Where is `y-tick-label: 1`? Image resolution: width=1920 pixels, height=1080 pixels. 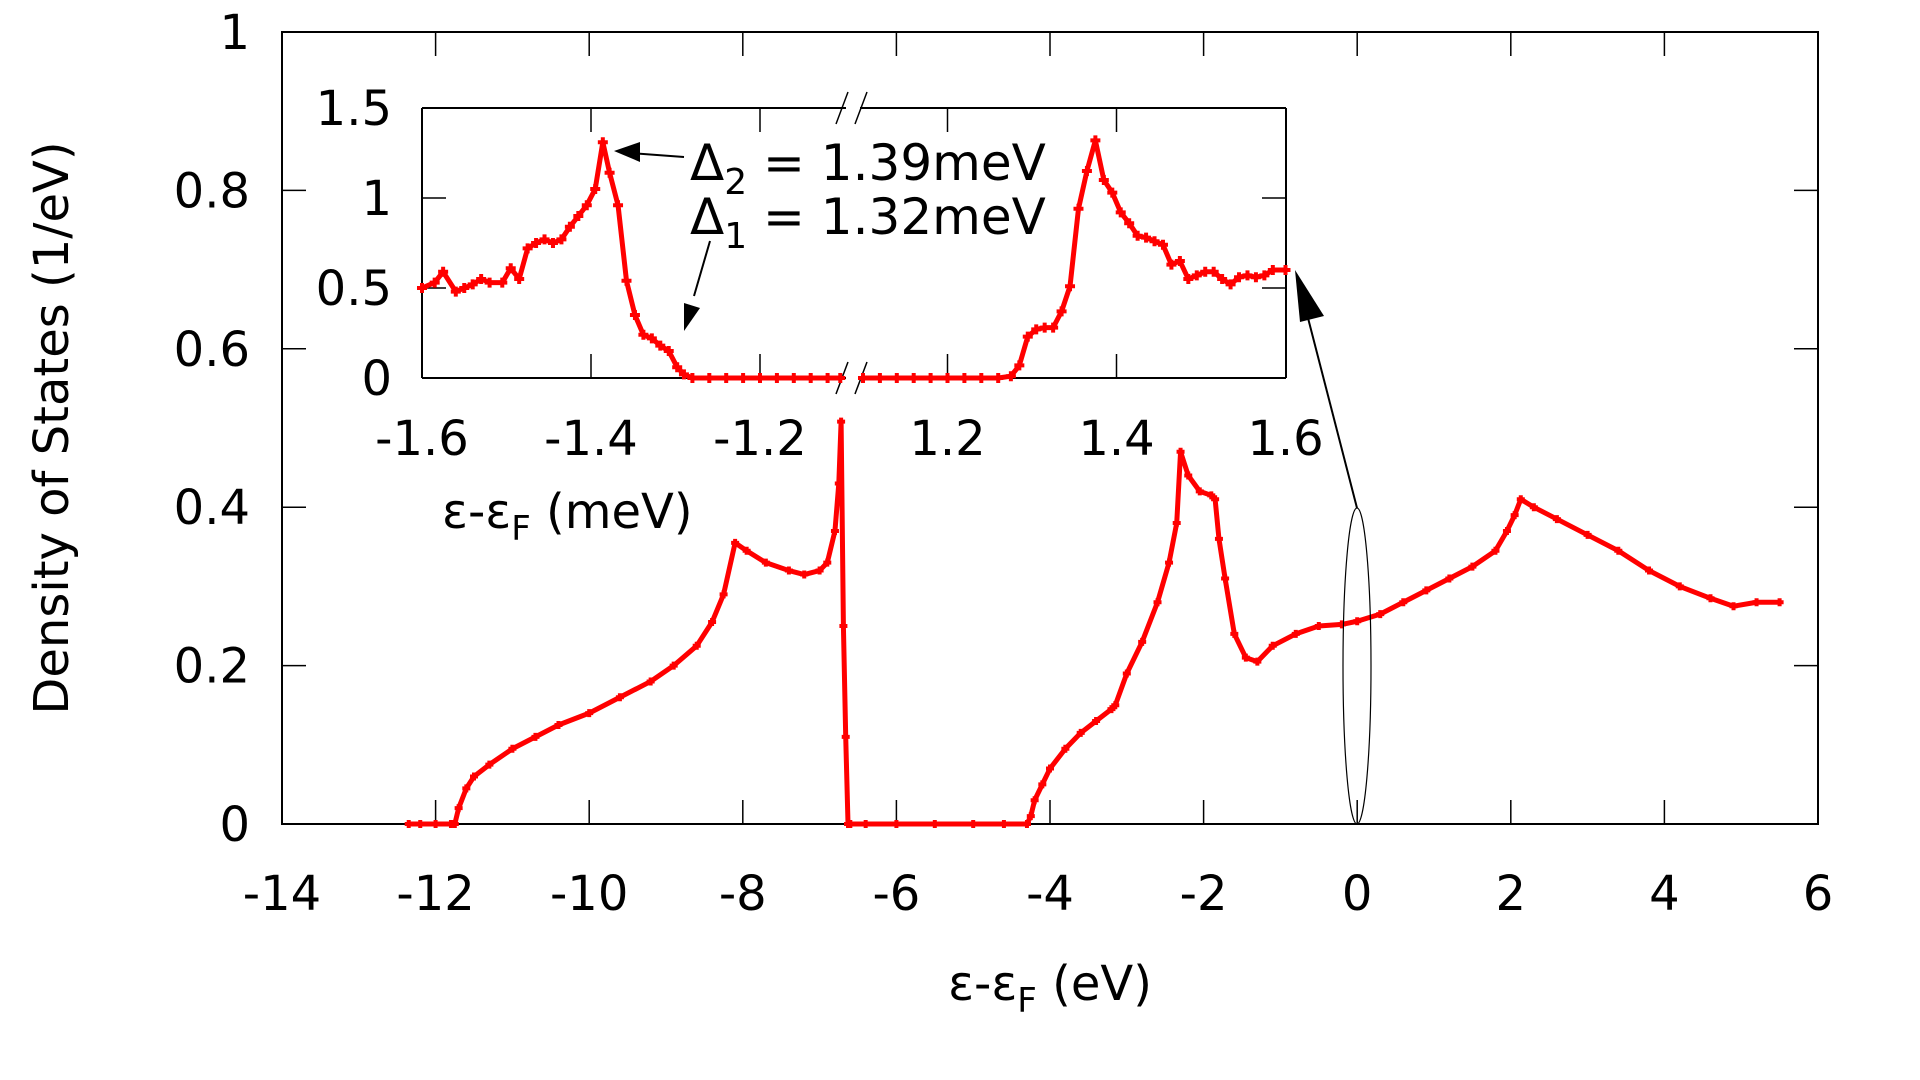
y-tick-label: 1 is located at coordinates (234, 33).